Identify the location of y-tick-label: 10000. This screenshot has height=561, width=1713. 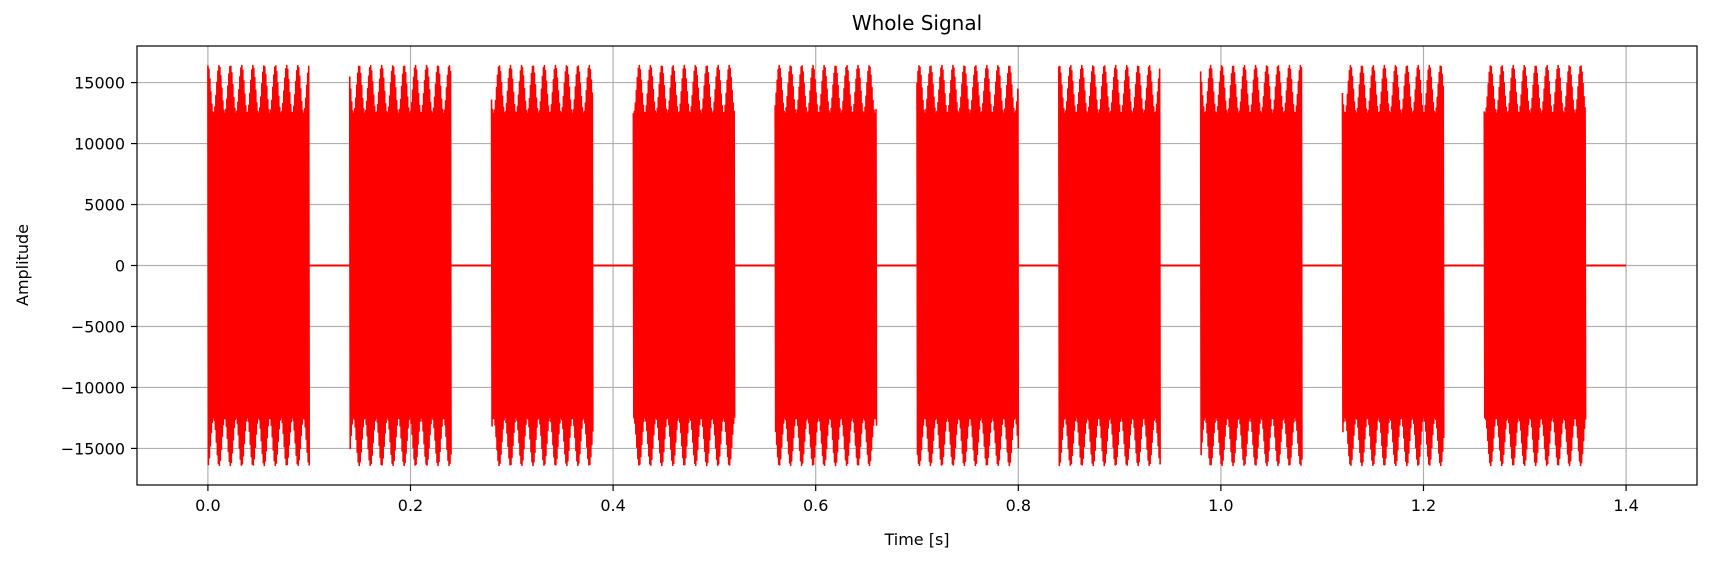
(99, 144).